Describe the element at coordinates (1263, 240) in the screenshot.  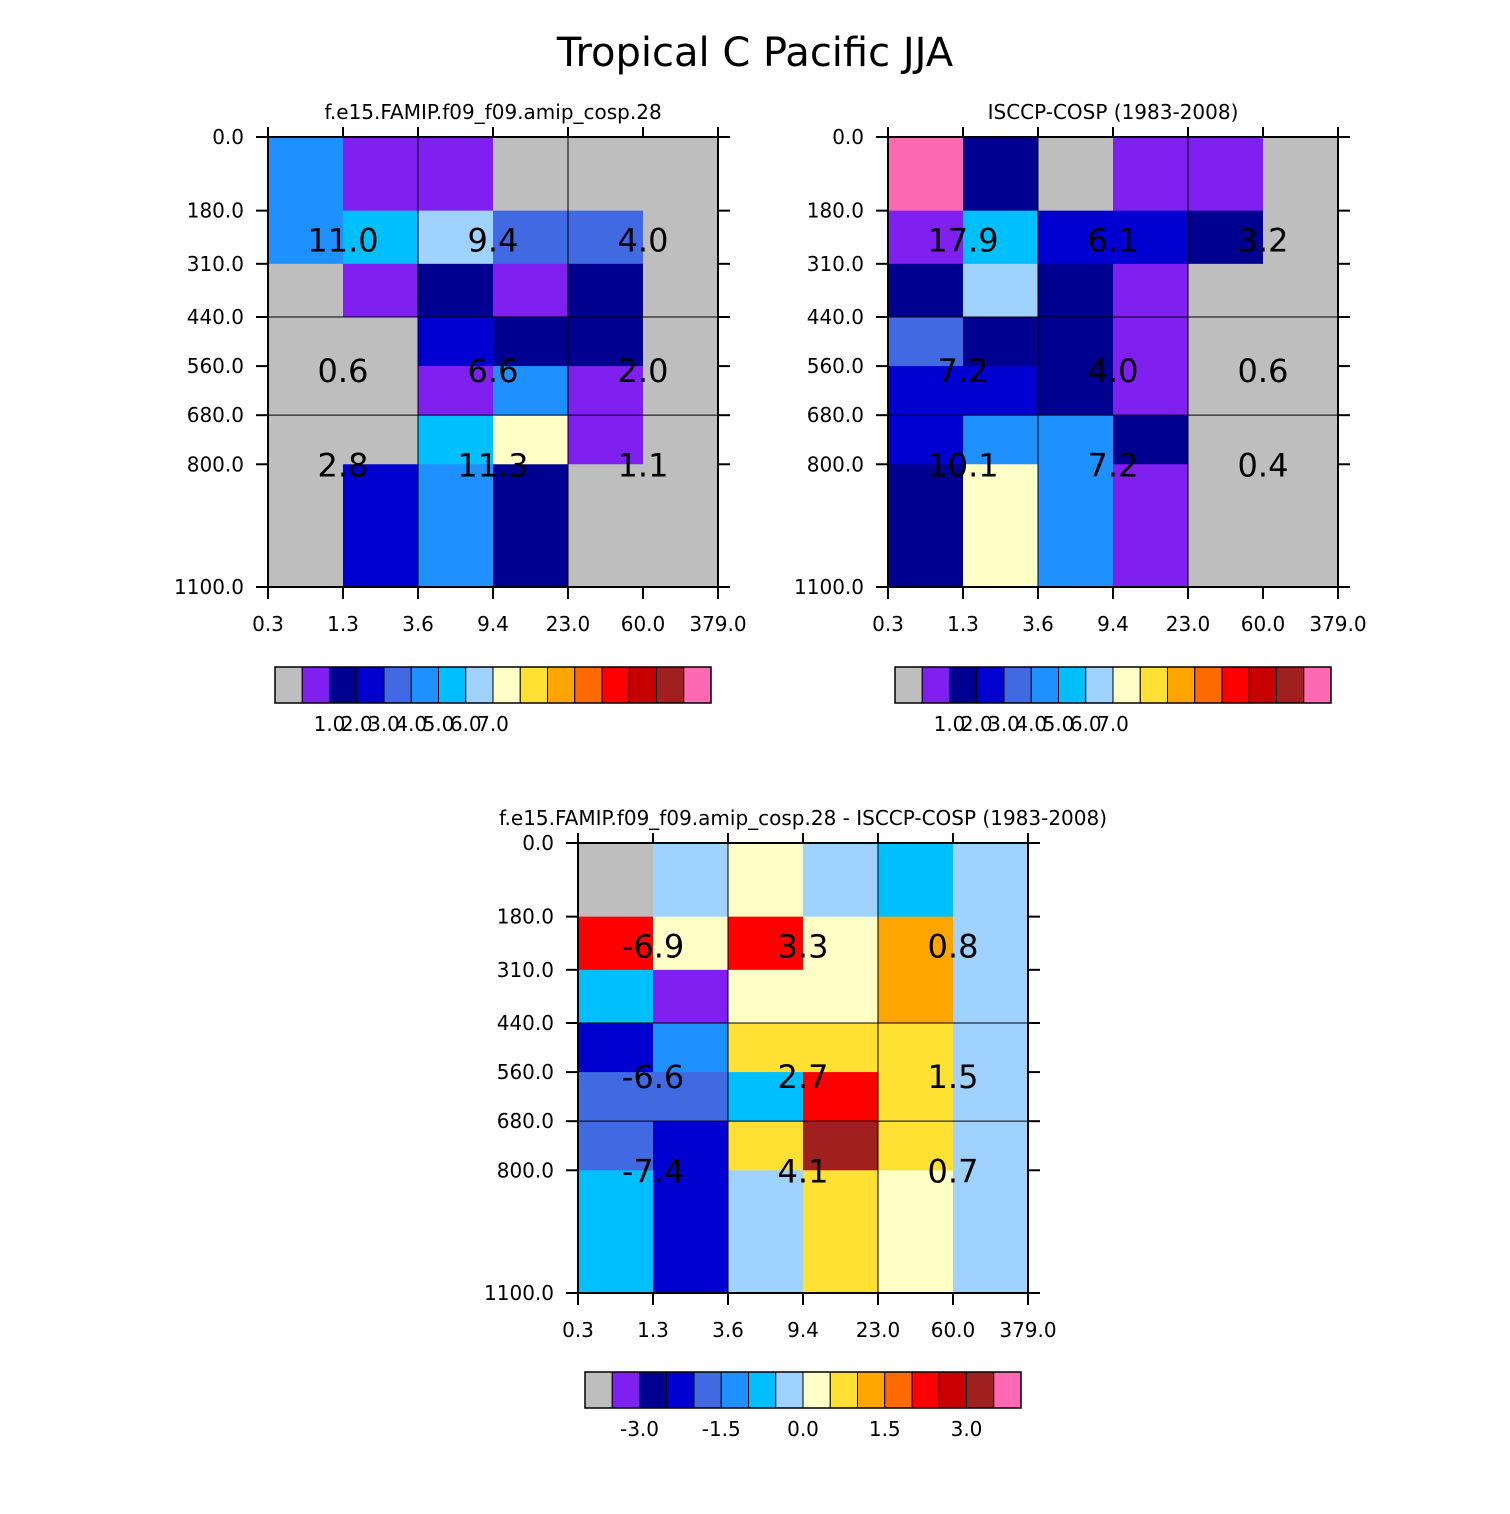
I see `block-value-label: 3.2` at that location.